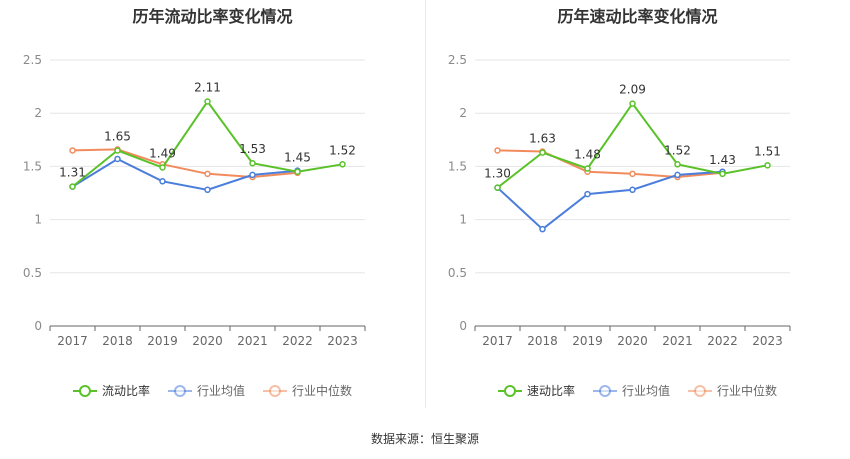 Image resolution: width=850 pixels, height=459 pixels. Describe the element at coordinates (207, 87) in the screenshot. I see `data-label: 2.11` at that location.